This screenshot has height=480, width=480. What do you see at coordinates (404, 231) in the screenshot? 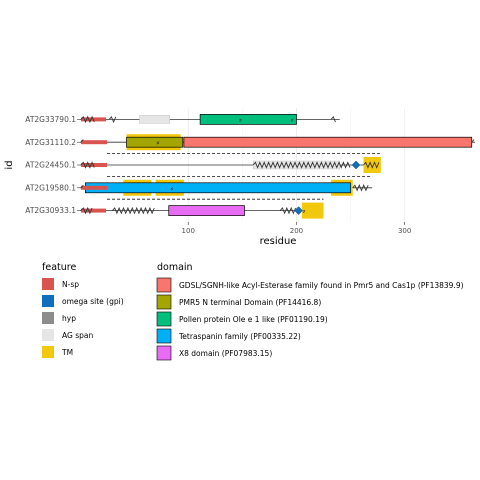
I see `x-tick-label: 300` at bounding box center [404, 231].